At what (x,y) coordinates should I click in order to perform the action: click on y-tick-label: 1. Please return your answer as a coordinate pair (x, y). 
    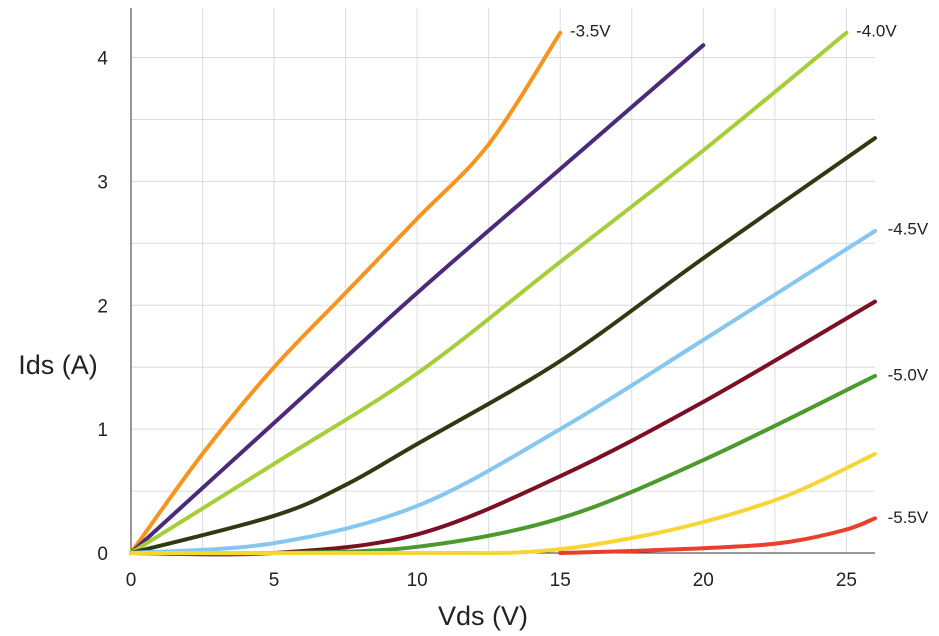
    Looking at the image, I should click on (102, 430).